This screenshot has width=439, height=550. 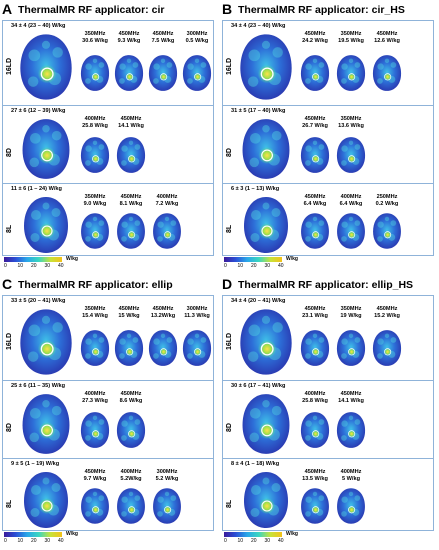 What do you see at coordinates (167, 476) in the screenshot?
I see `sub-caption: 300MHz 5.2 W/kg` at bounding box center [167, 476].